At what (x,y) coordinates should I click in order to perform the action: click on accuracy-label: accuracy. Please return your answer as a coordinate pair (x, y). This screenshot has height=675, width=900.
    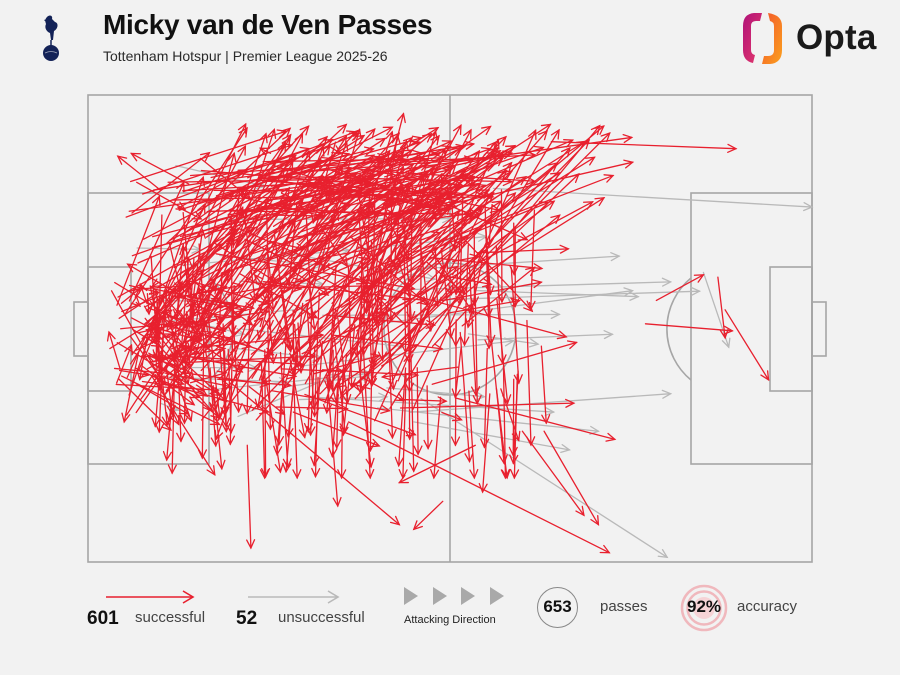
    Looking at the image, I should click on (767, 606).